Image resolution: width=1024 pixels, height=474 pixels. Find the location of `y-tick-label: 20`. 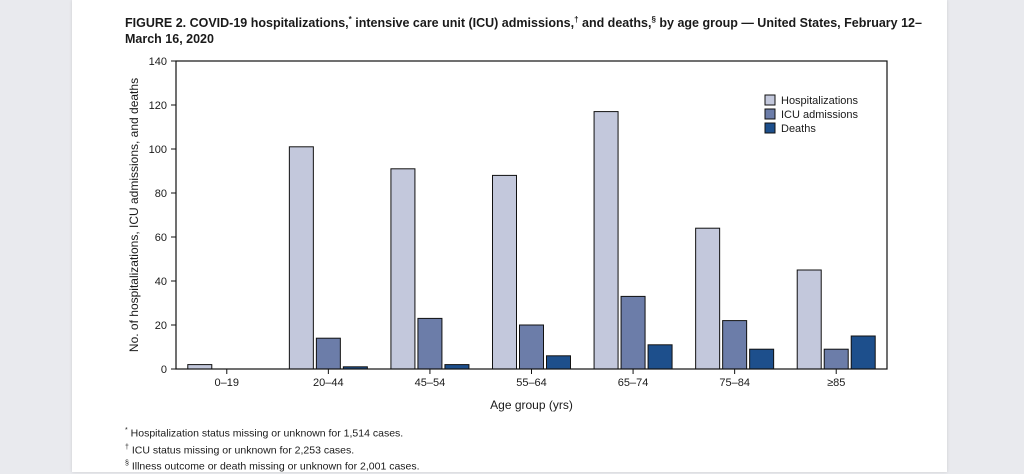

y-tick-label: 20 is located at coordinates (161, 326).